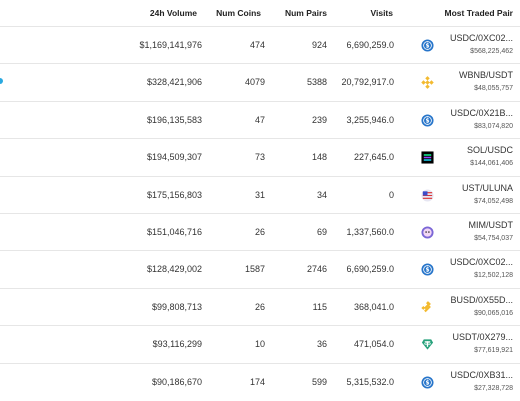 This screenshot has height=401, width=520. I want to click on cell-24h-volume: $128,429,002, so click(174, 269).